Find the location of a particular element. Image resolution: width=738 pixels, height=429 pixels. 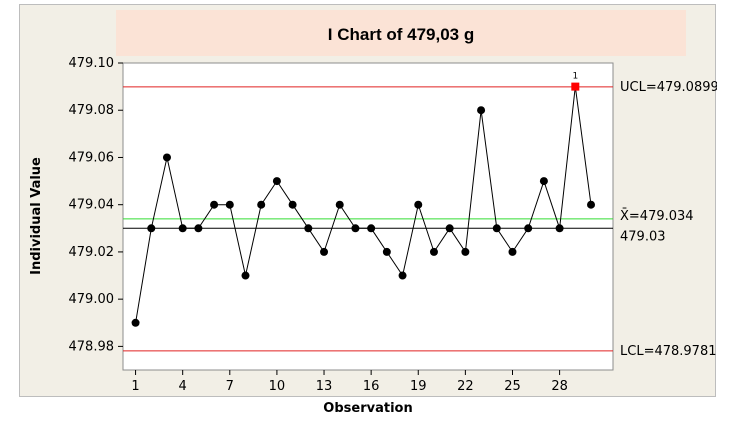

x-tick-label: 25 is located at coordinates (512, 386).